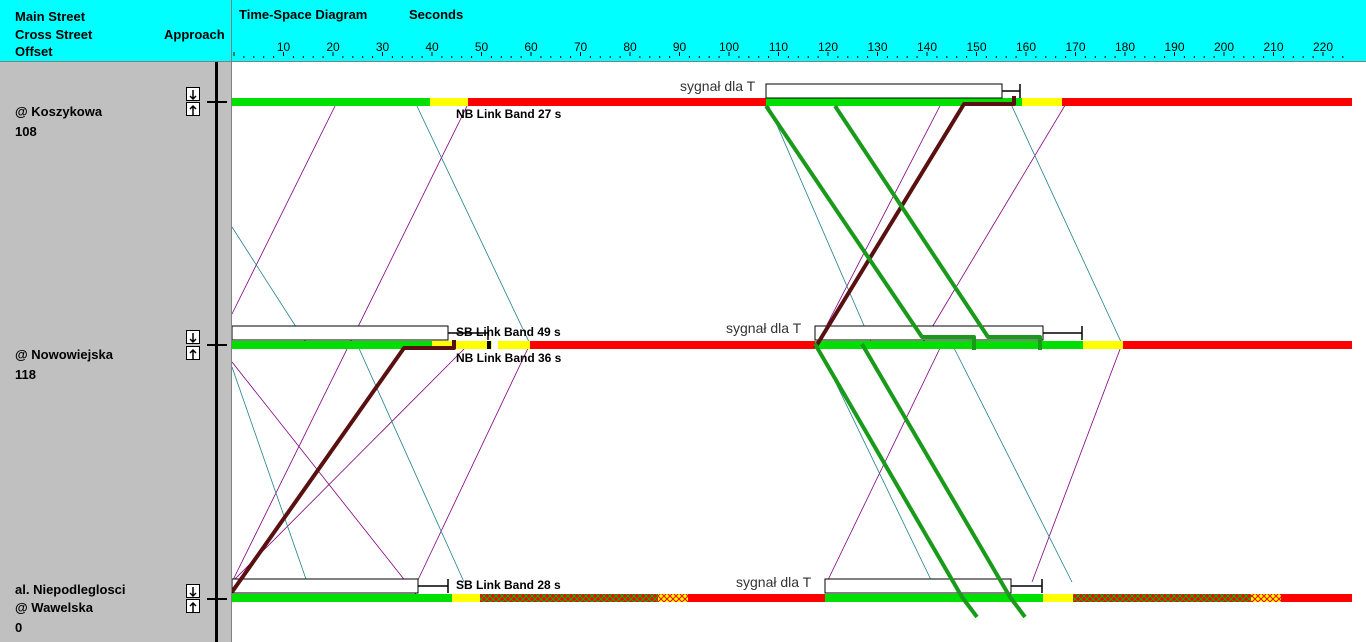  What do you see at coordinates (508, 585) in the screenshot?
I see `link-band-label: SB Link Band 28 s` at bounding box center [508, 585].